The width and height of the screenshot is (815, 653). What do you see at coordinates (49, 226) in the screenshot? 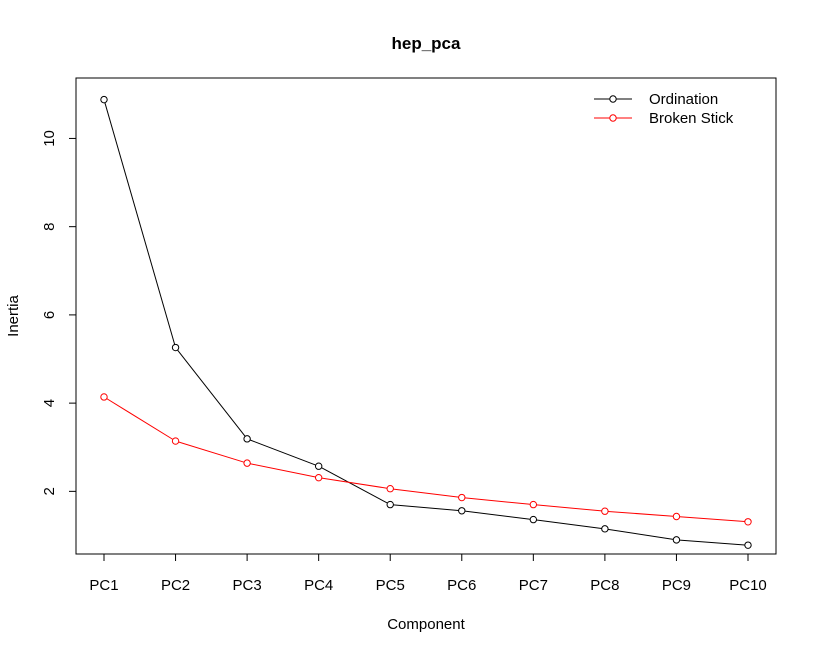
I see `y-tick-label: 8` at bounding box center [49, 226].